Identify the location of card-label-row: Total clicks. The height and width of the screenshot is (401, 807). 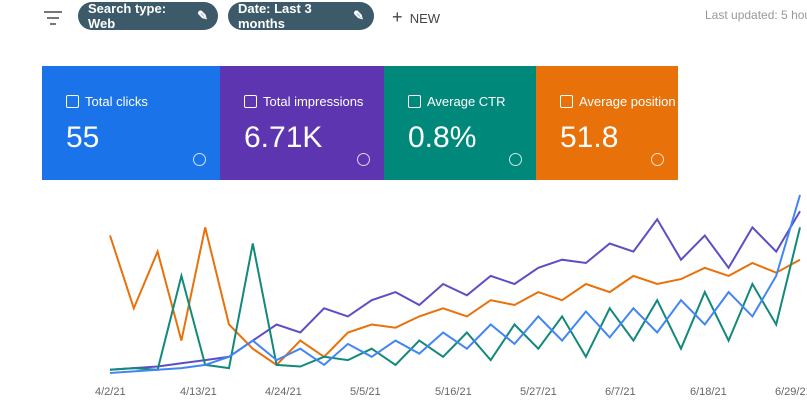
(143, 101).